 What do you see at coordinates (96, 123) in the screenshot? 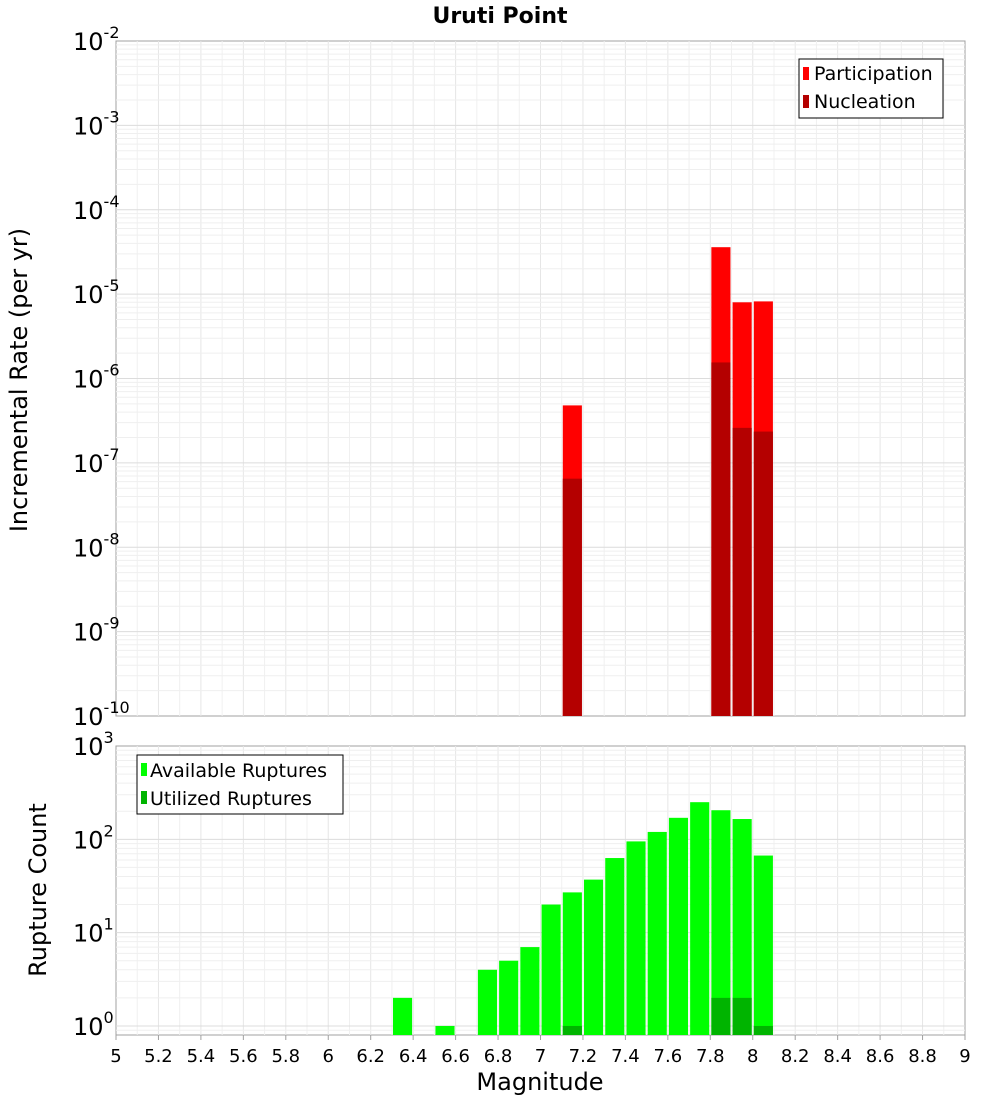
I see `top-y-tick-label: 10⁻³` at bounding box center [96, 123].